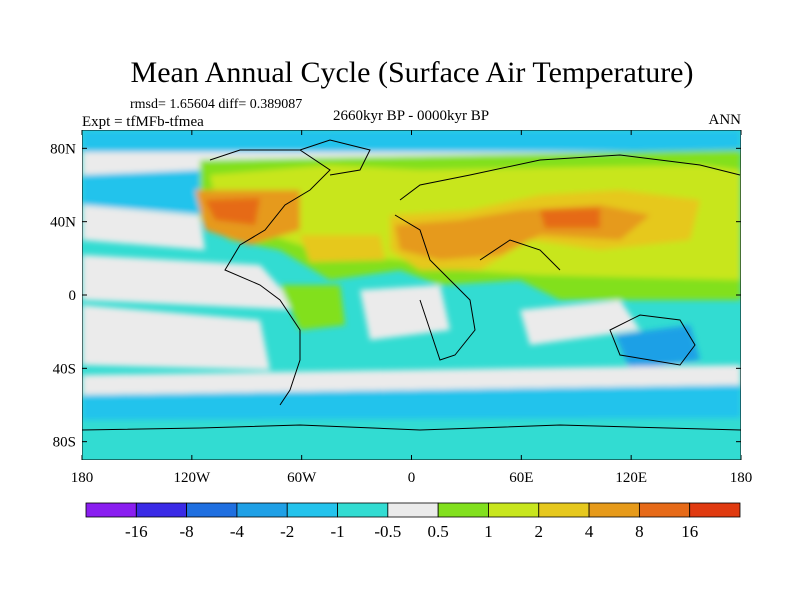 The height and width of the screenshot is (600, 800). What do you see at coordinates (725, 120) in the screenshot?
I see `season-label: ANN` at bounding box center [725, 120].